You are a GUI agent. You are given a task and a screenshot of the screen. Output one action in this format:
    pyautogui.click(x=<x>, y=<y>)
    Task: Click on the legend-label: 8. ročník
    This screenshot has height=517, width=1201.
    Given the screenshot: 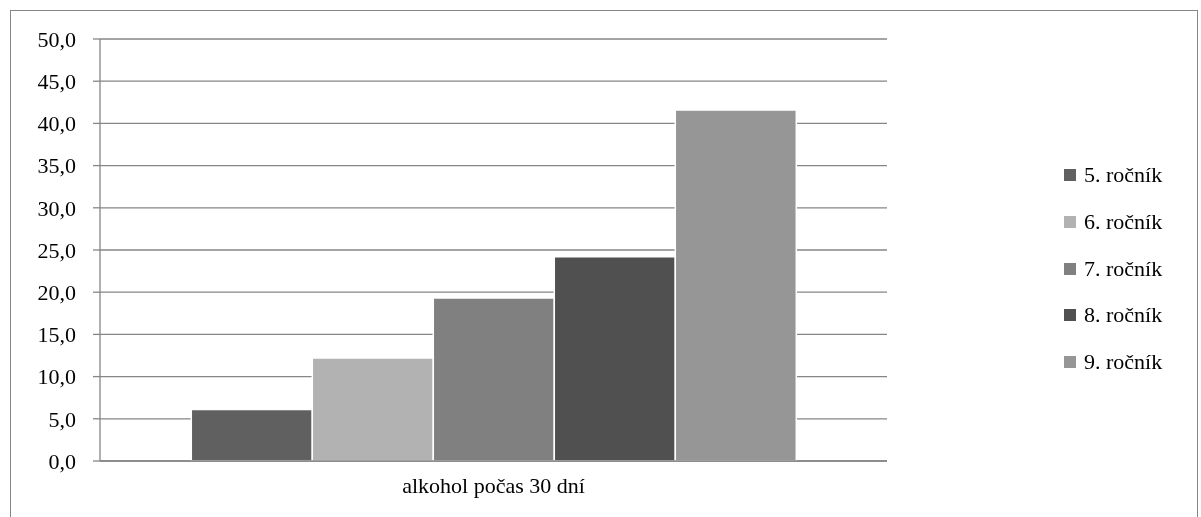 What is the action you would take?
    pyautogui.click(x=1123, y=315)
    